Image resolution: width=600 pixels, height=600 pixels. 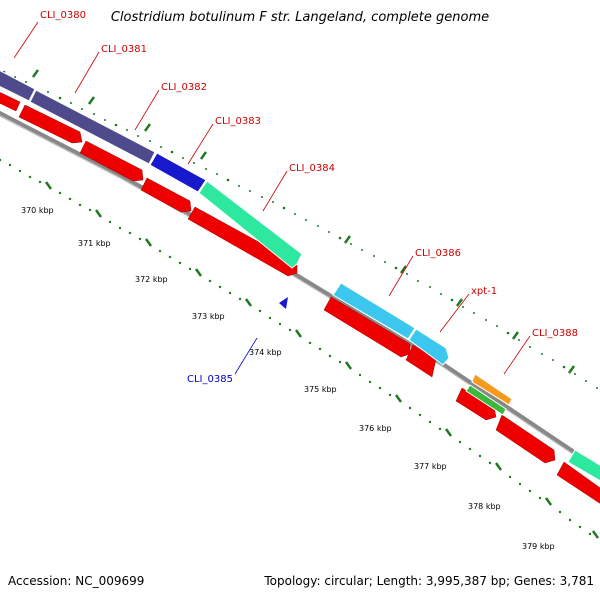 What do you see at coordinates (374, 311) in the screenshot?
I see `gene-cli0386` at bounding box center [374, 311].